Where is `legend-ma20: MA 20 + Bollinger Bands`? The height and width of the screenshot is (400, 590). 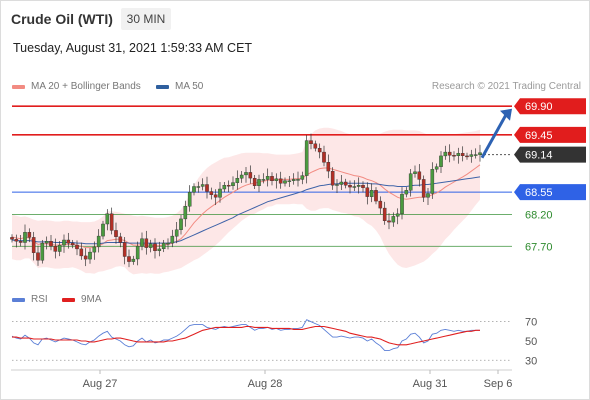 legend-ma20: MA 20 + Bollinger Bands is located at coordinates (76, 86).